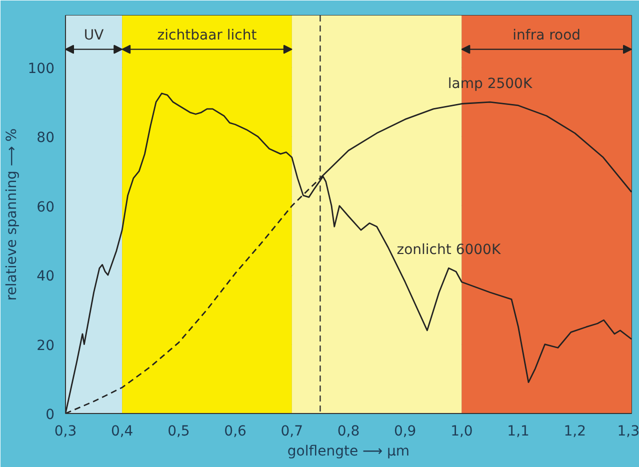 The image size is (639, 467). I want to click on x-tick-label: 0,4, so click(122, 432).